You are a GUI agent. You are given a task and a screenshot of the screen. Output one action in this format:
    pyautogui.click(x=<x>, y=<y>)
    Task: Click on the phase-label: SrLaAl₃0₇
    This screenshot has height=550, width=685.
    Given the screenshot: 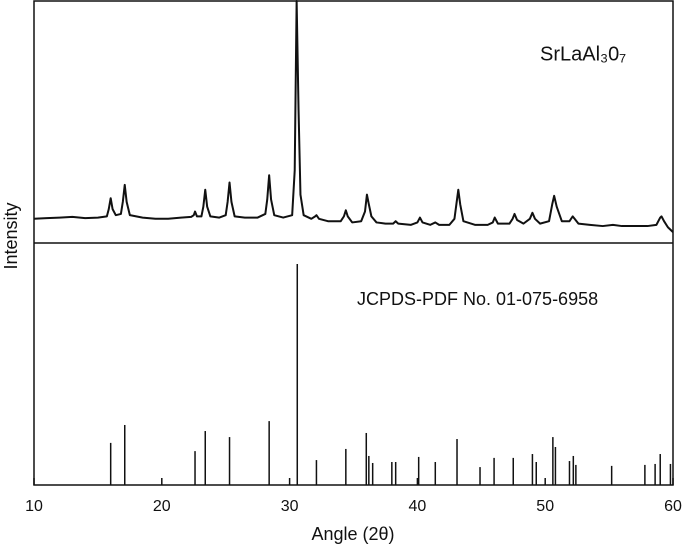 What is the action you would take?
    pyautogui.click(x=583, y=54)
    